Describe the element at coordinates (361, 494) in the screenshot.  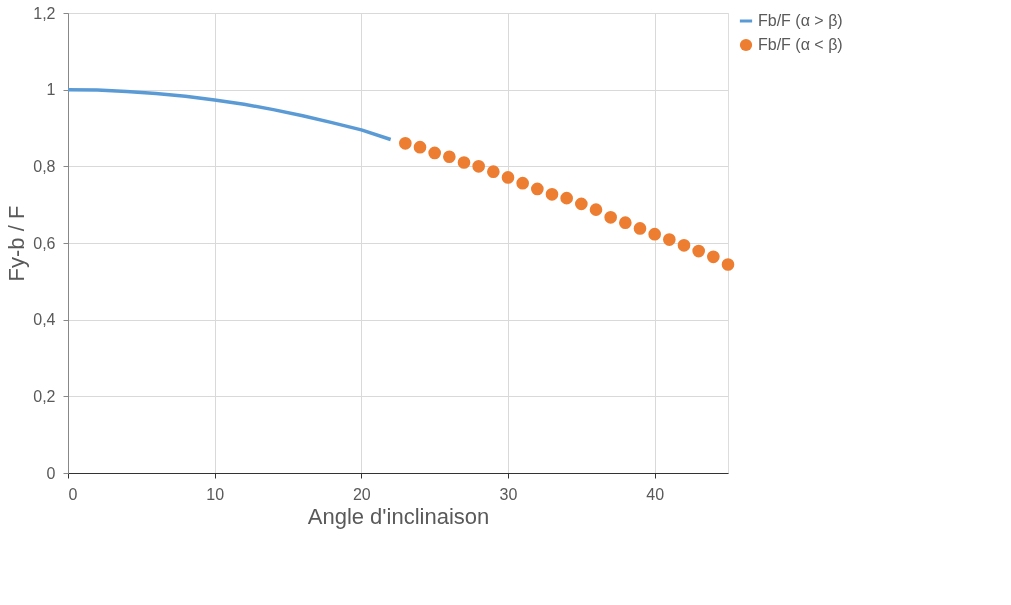
I see `x-tick-label: 20` at that location.